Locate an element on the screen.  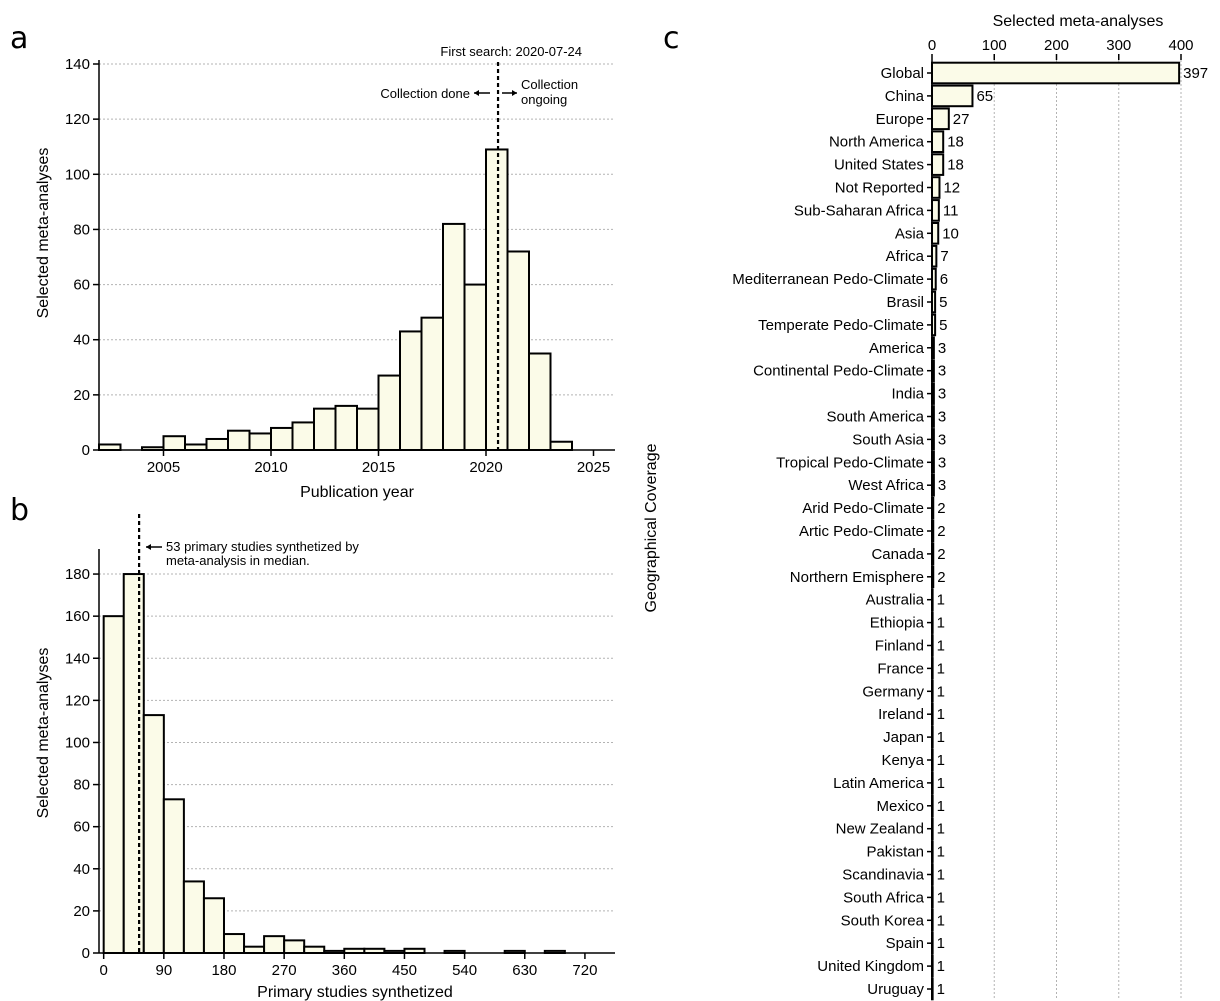
panel-b-x-tick-label: 180 is located at coordinates (223, 970).